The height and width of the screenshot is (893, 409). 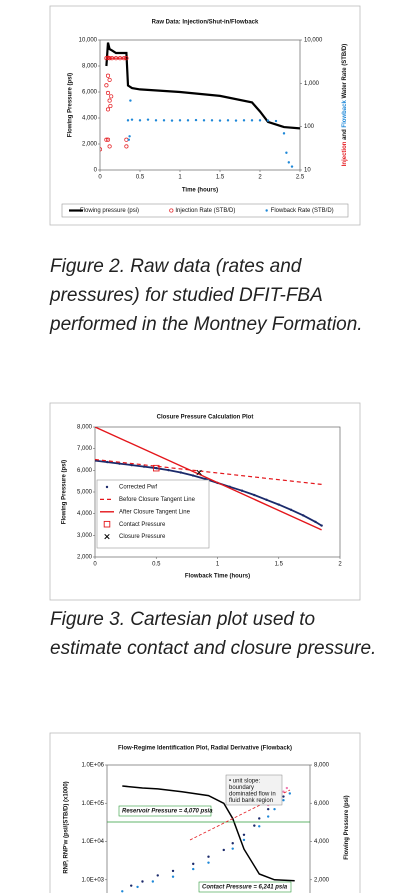 I want to click on y-tick-label: 8,000, so click(x=85, y=428).